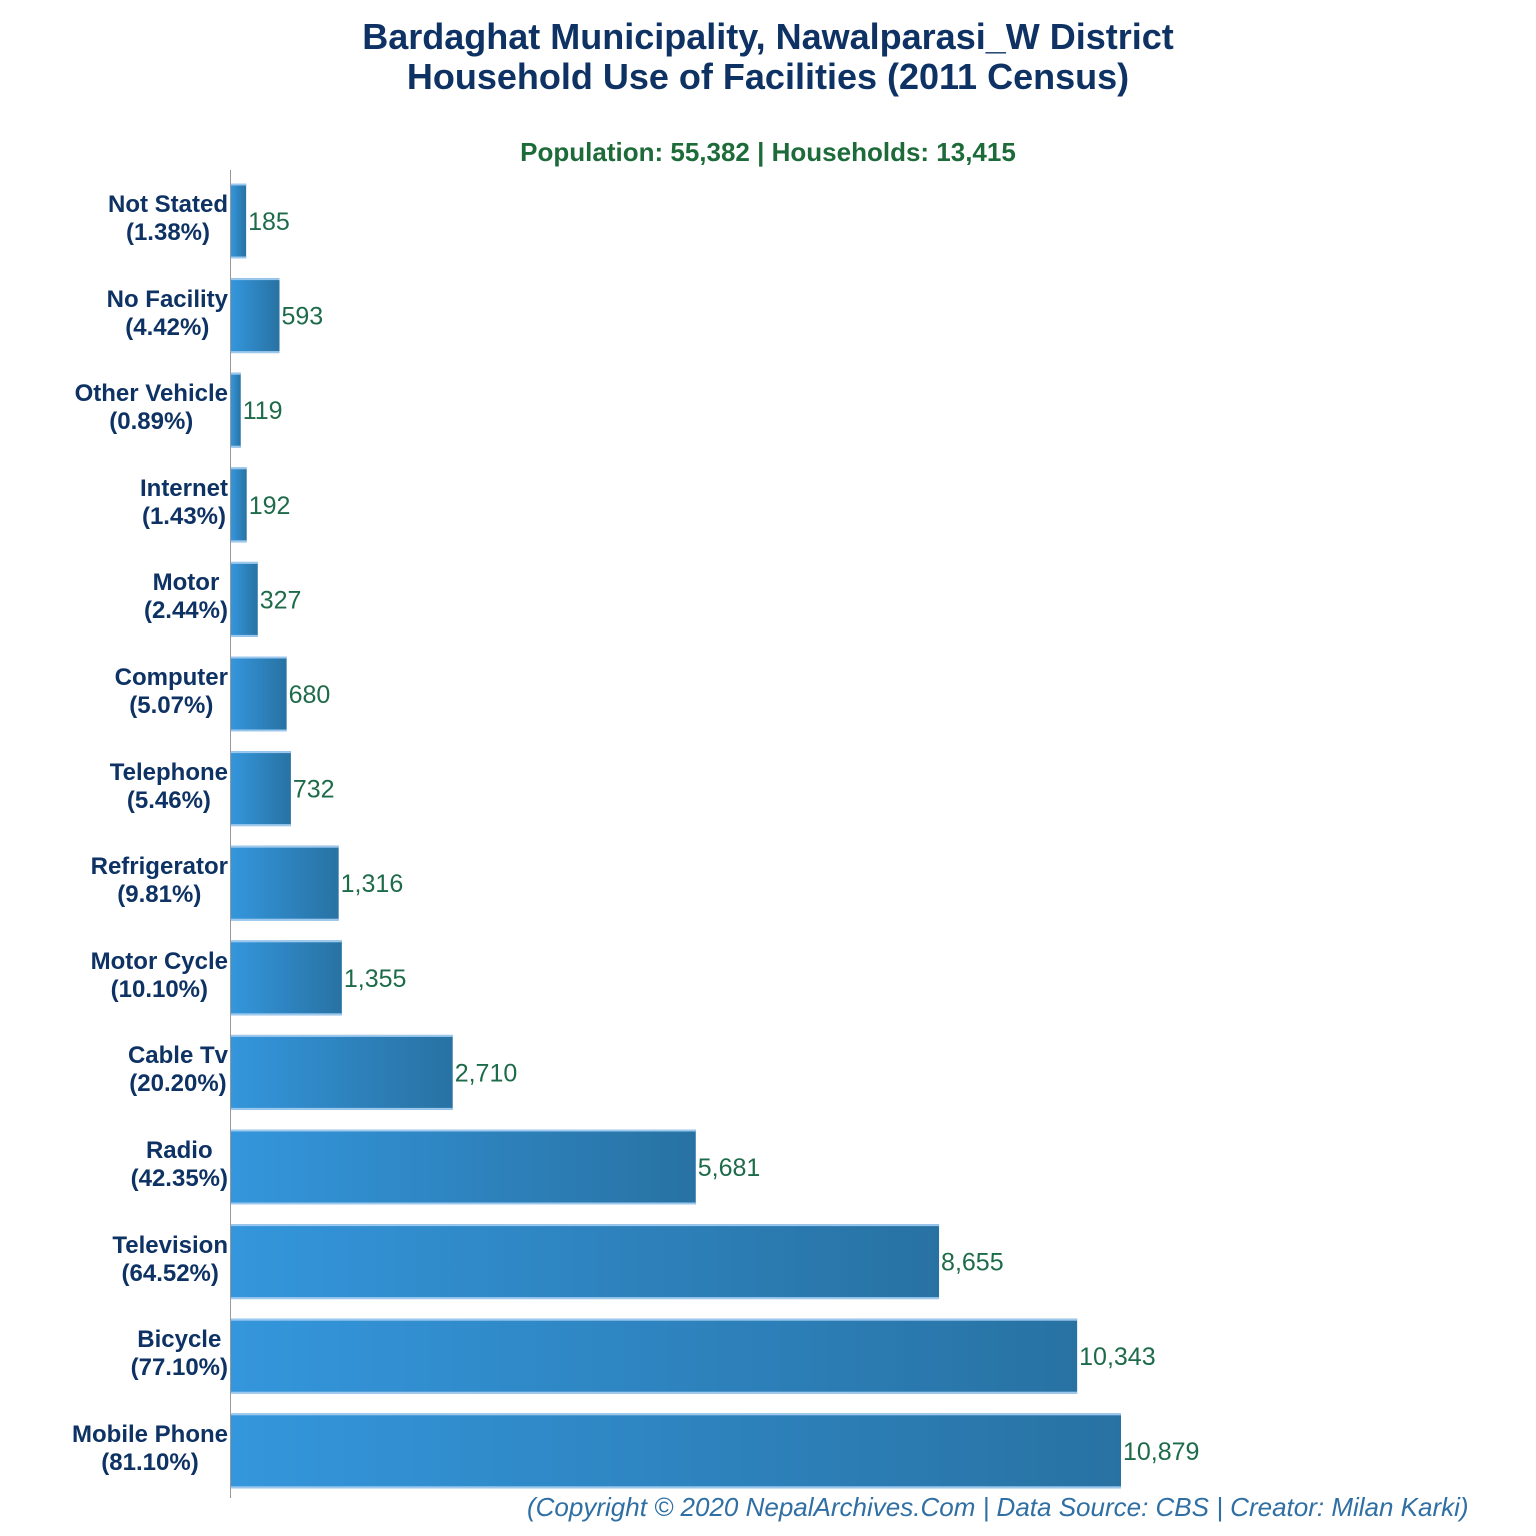 This screenshot has width=1536, height=1536. Describe the element at coordinates (585, 1262) in the screenshot. I see `bar-television` at that location.